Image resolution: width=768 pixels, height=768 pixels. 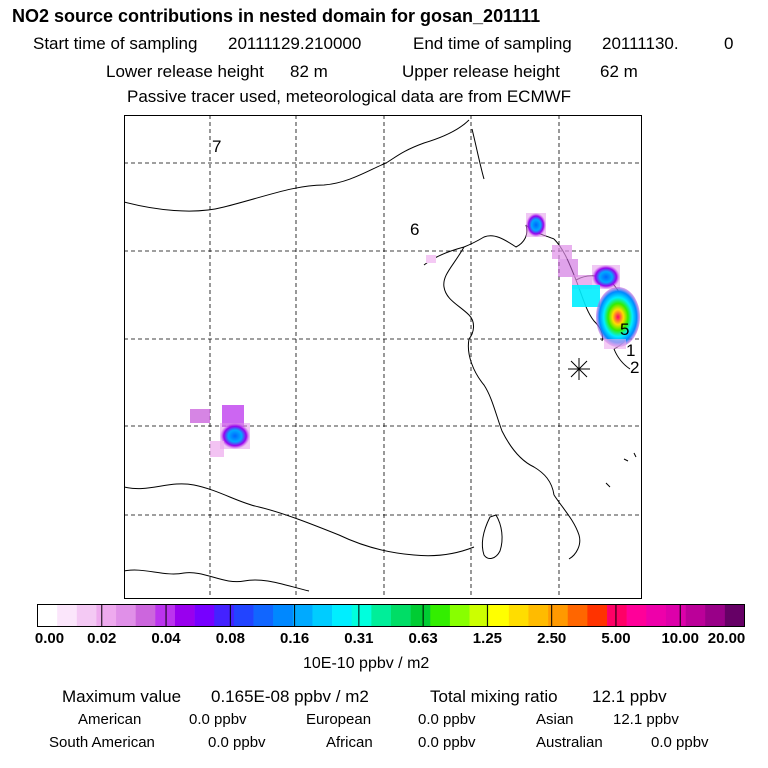 I want to click on color-scale-tick-label: 0.31, so click(x=359, y=638).